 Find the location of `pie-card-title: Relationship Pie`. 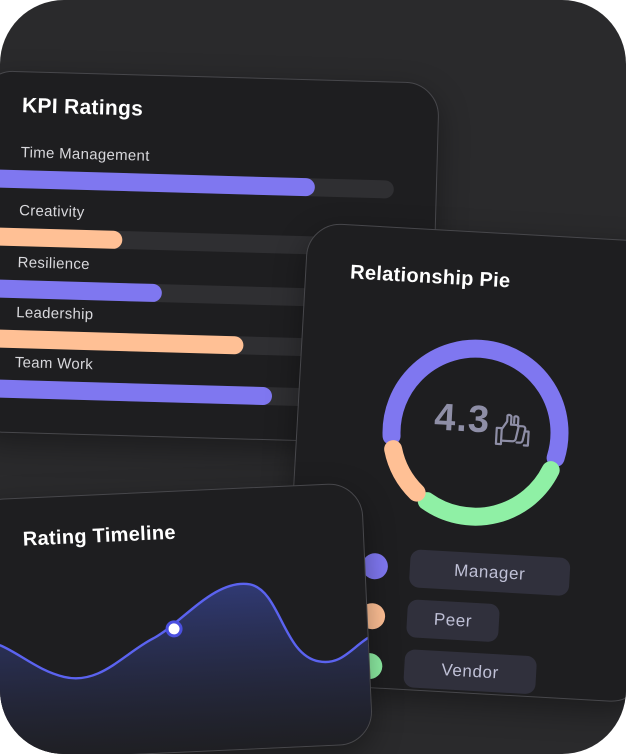

pie-card-title: Relationship Pie is located at coordinates (430, 277).